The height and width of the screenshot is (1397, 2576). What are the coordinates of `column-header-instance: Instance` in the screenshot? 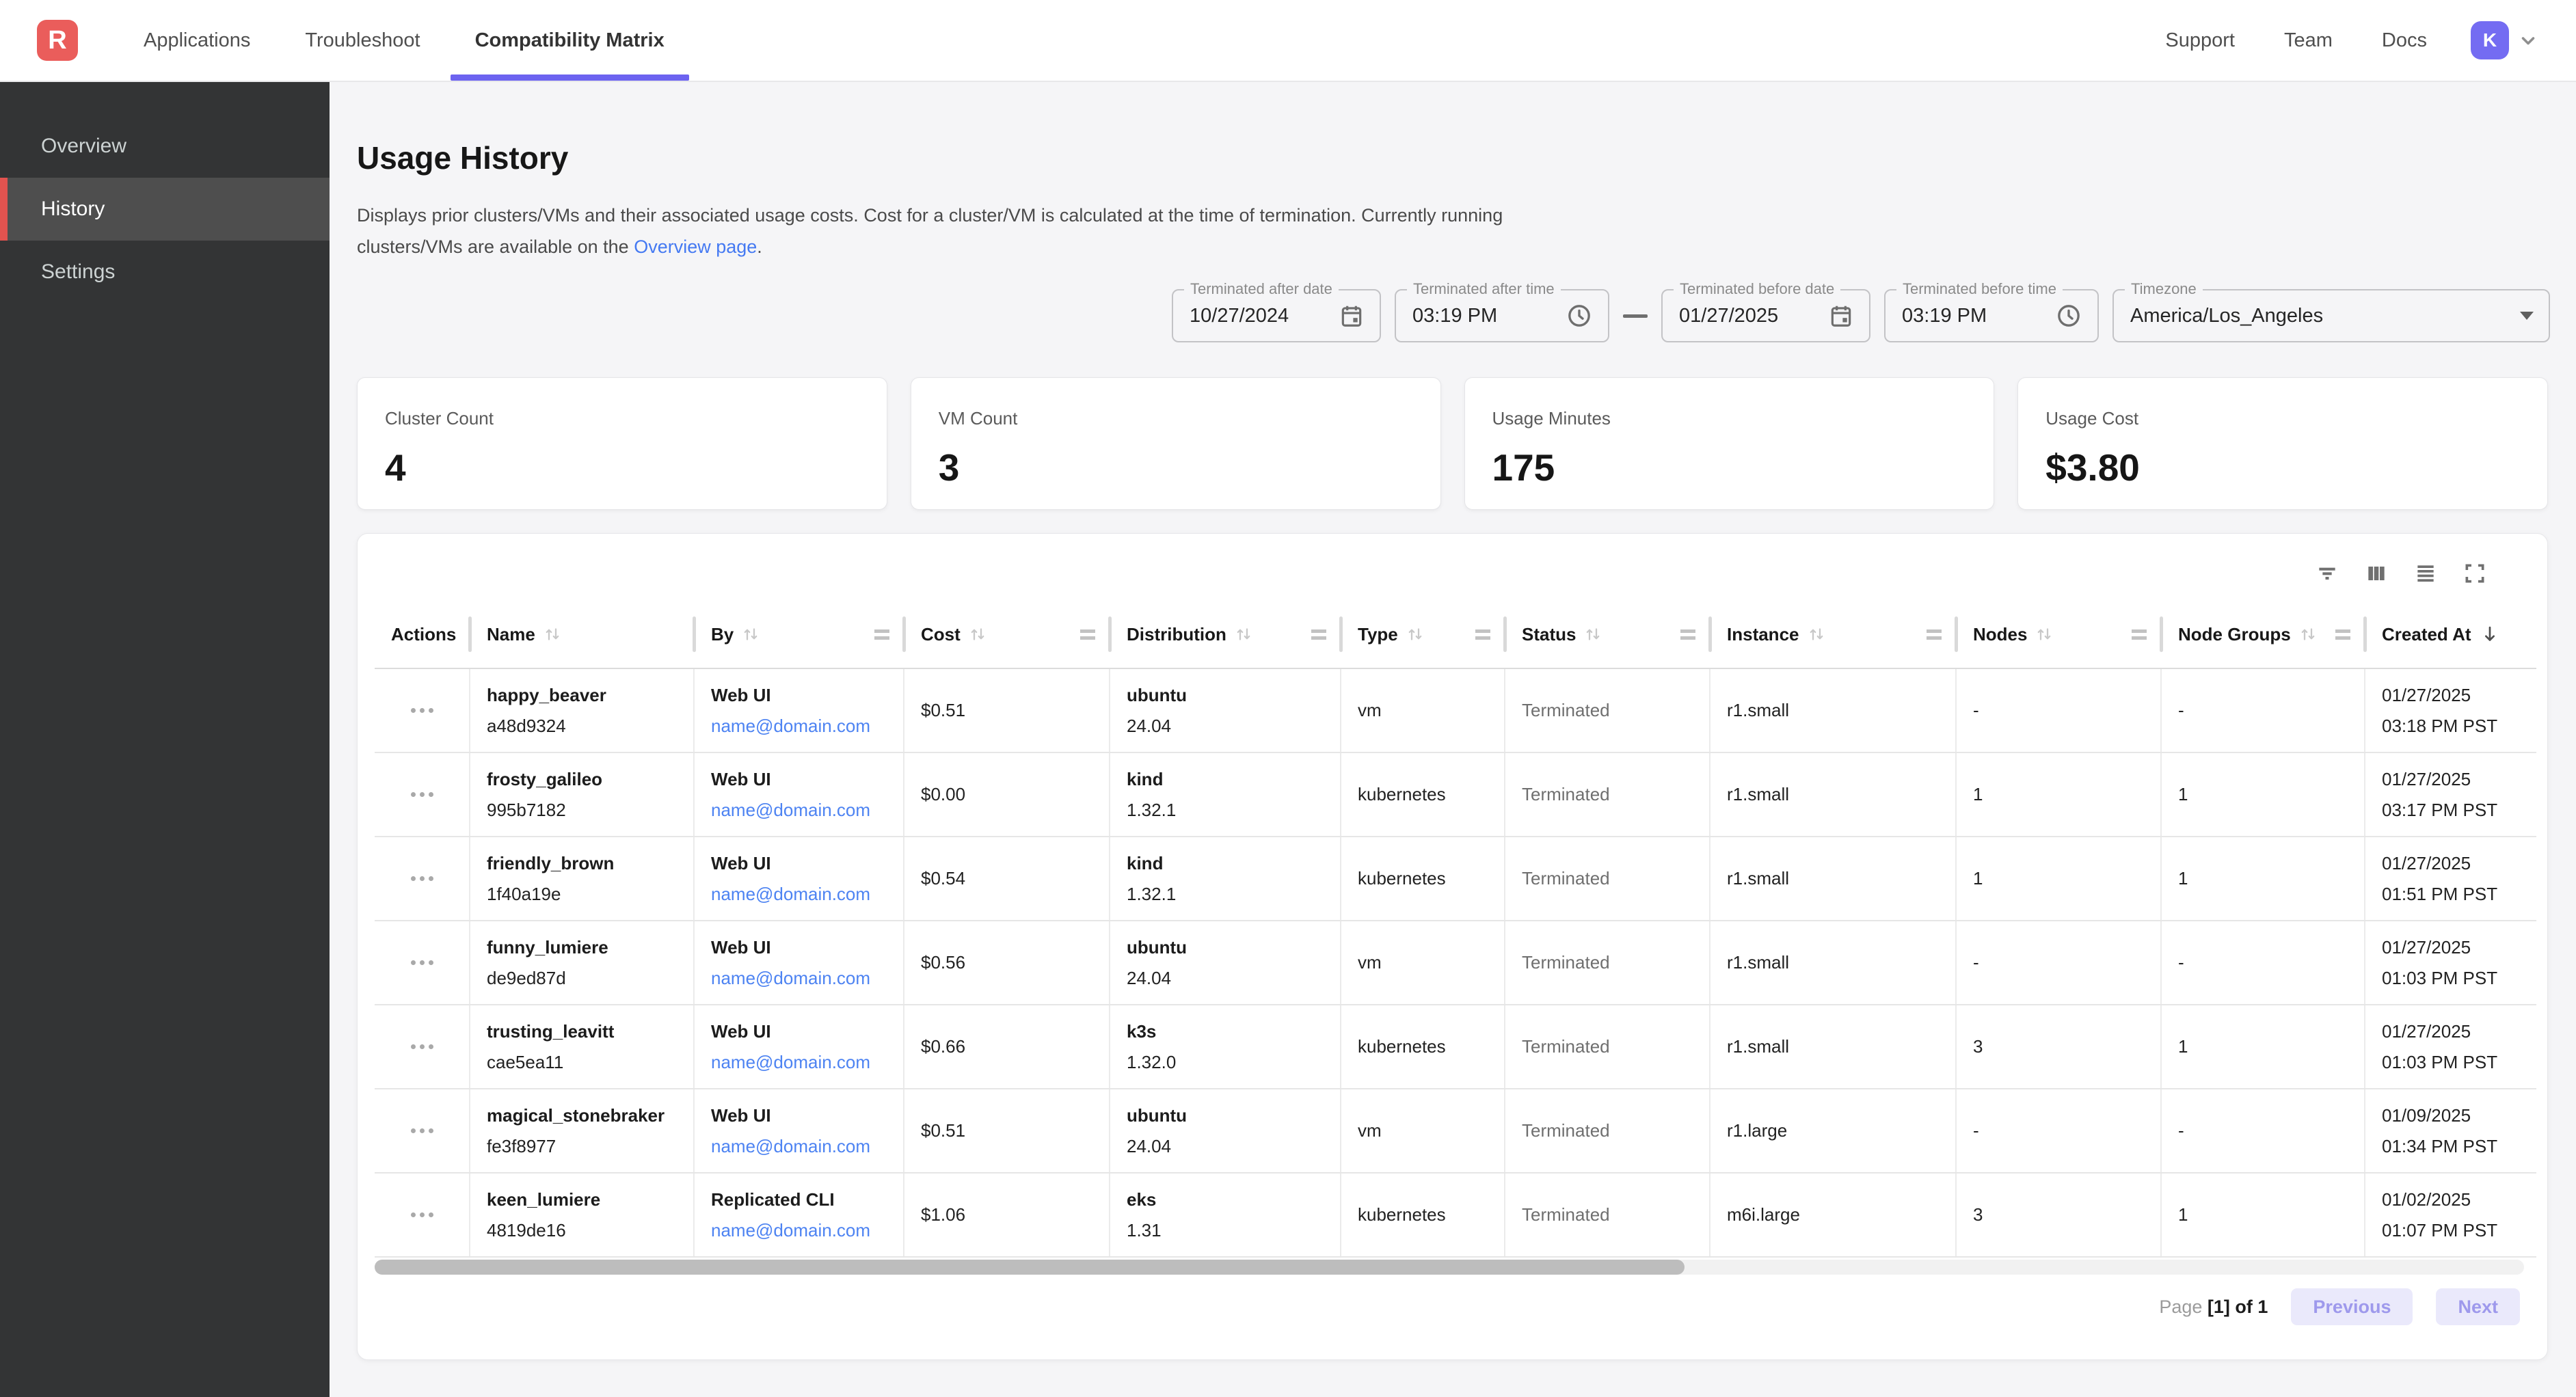 It's located at (1833, 634).